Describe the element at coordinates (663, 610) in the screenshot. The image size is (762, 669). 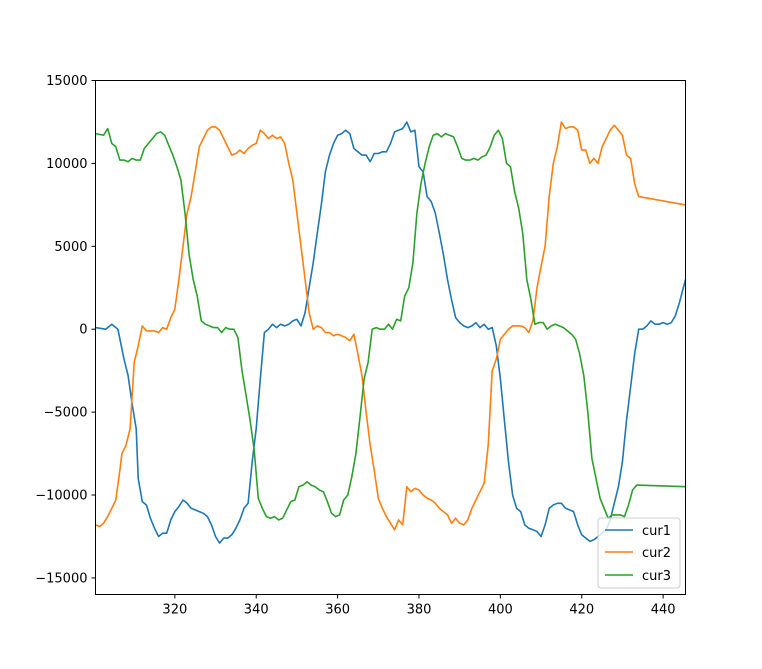
I see `x-tick-label: 440` at that location.